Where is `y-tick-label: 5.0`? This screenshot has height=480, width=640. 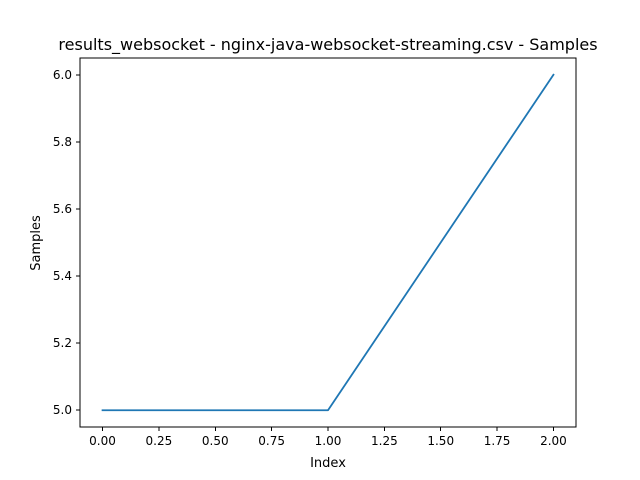 y-tick-label: 5.0 is located at coordinates (62, 410).